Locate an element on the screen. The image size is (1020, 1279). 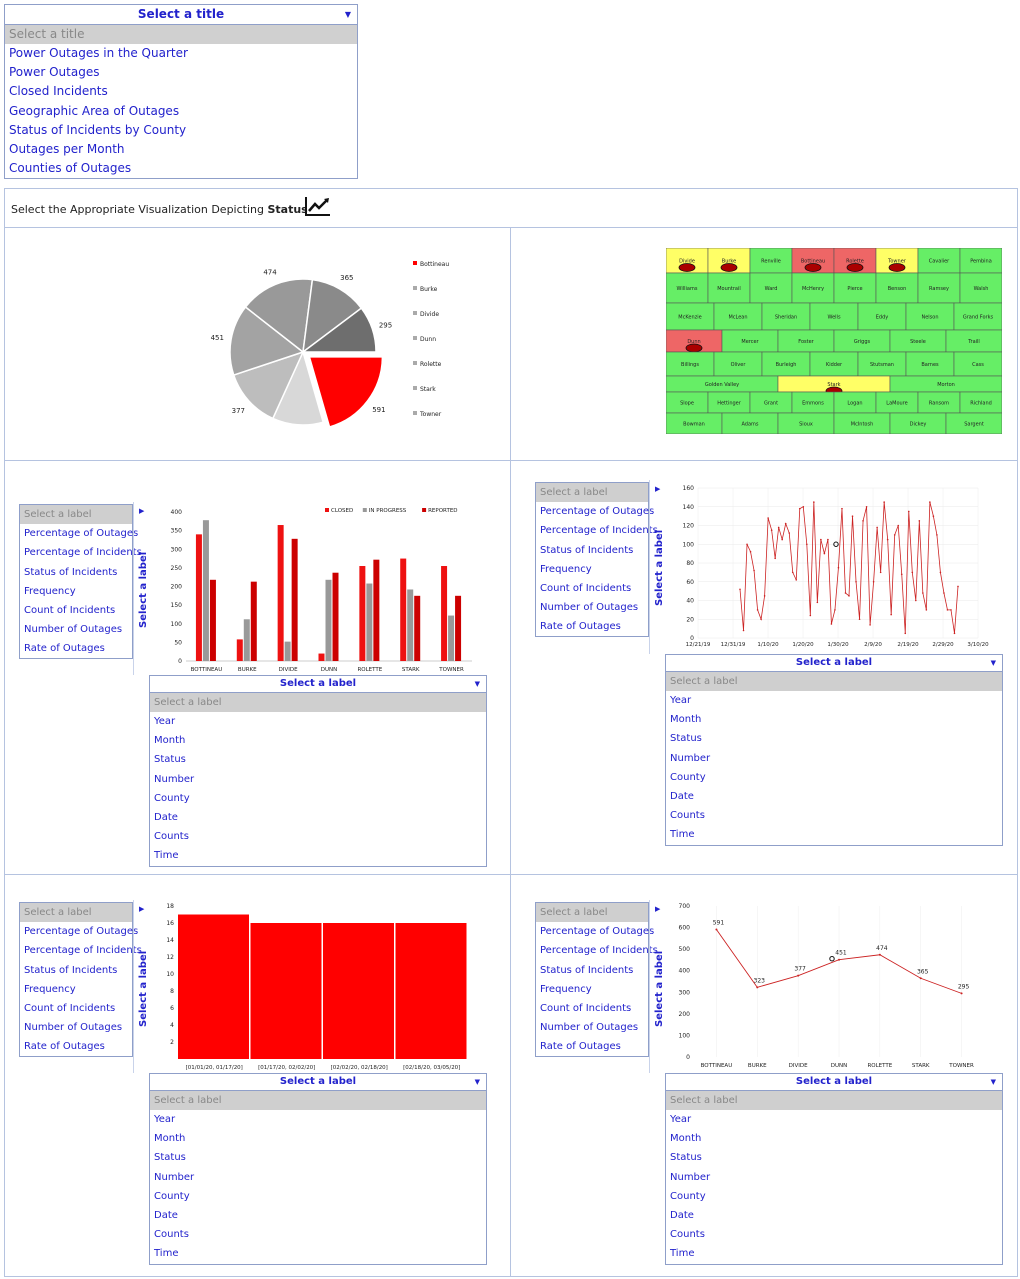
title-dropdown-header: Select a title ▼ is located at coordinates (181, 15).